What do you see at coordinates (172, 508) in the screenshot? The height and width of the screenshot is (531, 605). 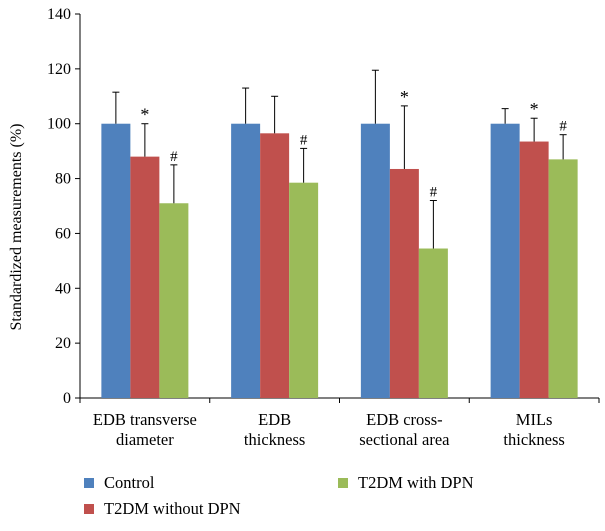 I see `legend-label: T2DM without DPN` at bounding box center [172, 508].